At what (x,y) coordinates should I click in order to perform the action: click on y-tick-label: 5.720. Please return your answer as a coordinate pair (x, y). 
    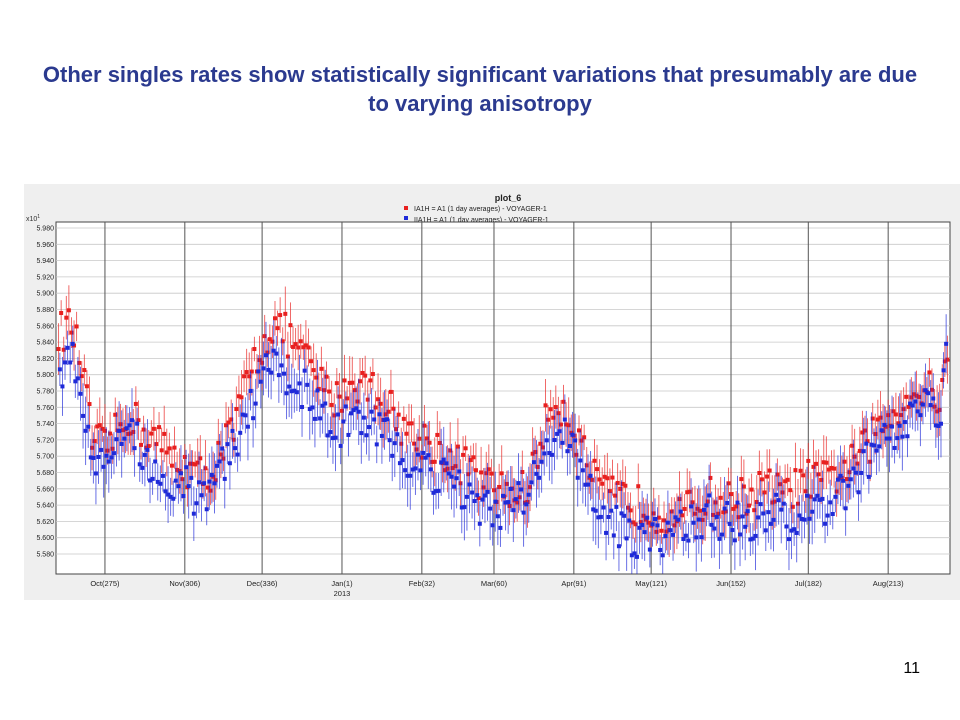
    Looking at the image, I should click on (45, 440).